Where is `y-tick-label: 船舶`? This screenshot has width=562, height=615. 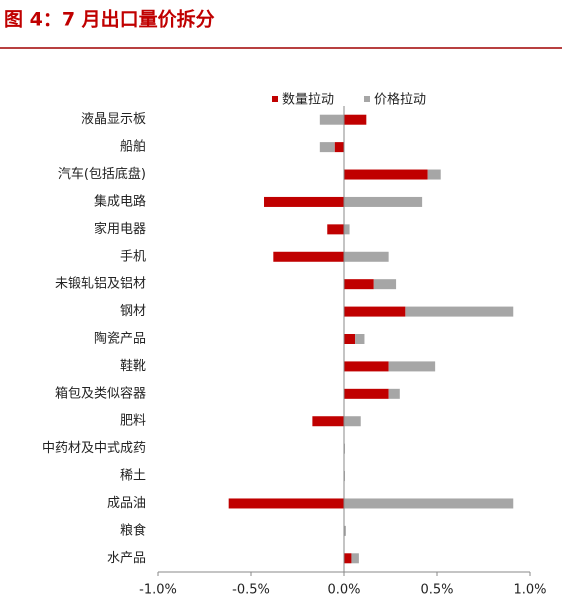
y-tick-label: 船舶 is located at coordinates (133, 147).